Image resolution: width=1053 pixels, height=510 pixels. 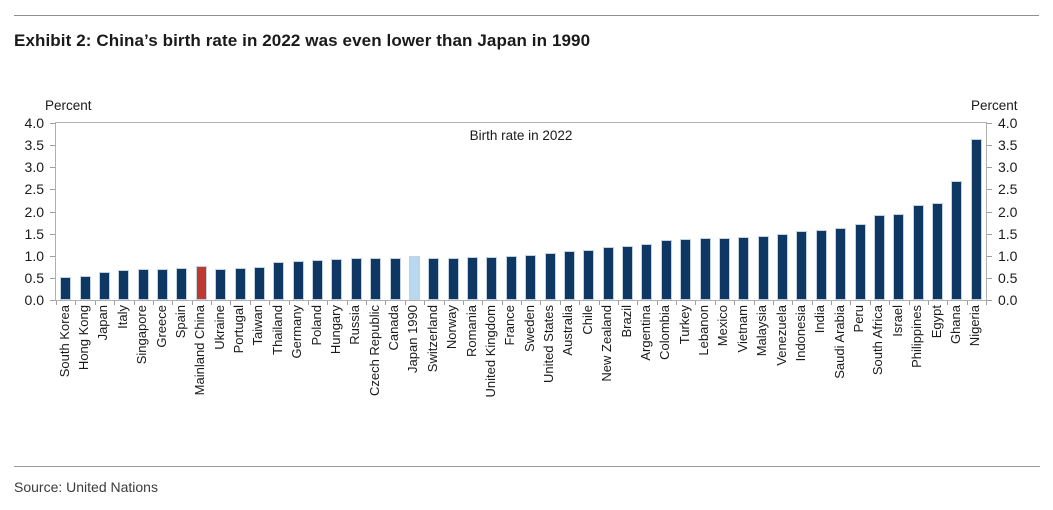 What do you see at coordinates (1008, 145) in the screenshot?
I see `y-tick-label-right: 3.5` at bounding box center [1008, 145].